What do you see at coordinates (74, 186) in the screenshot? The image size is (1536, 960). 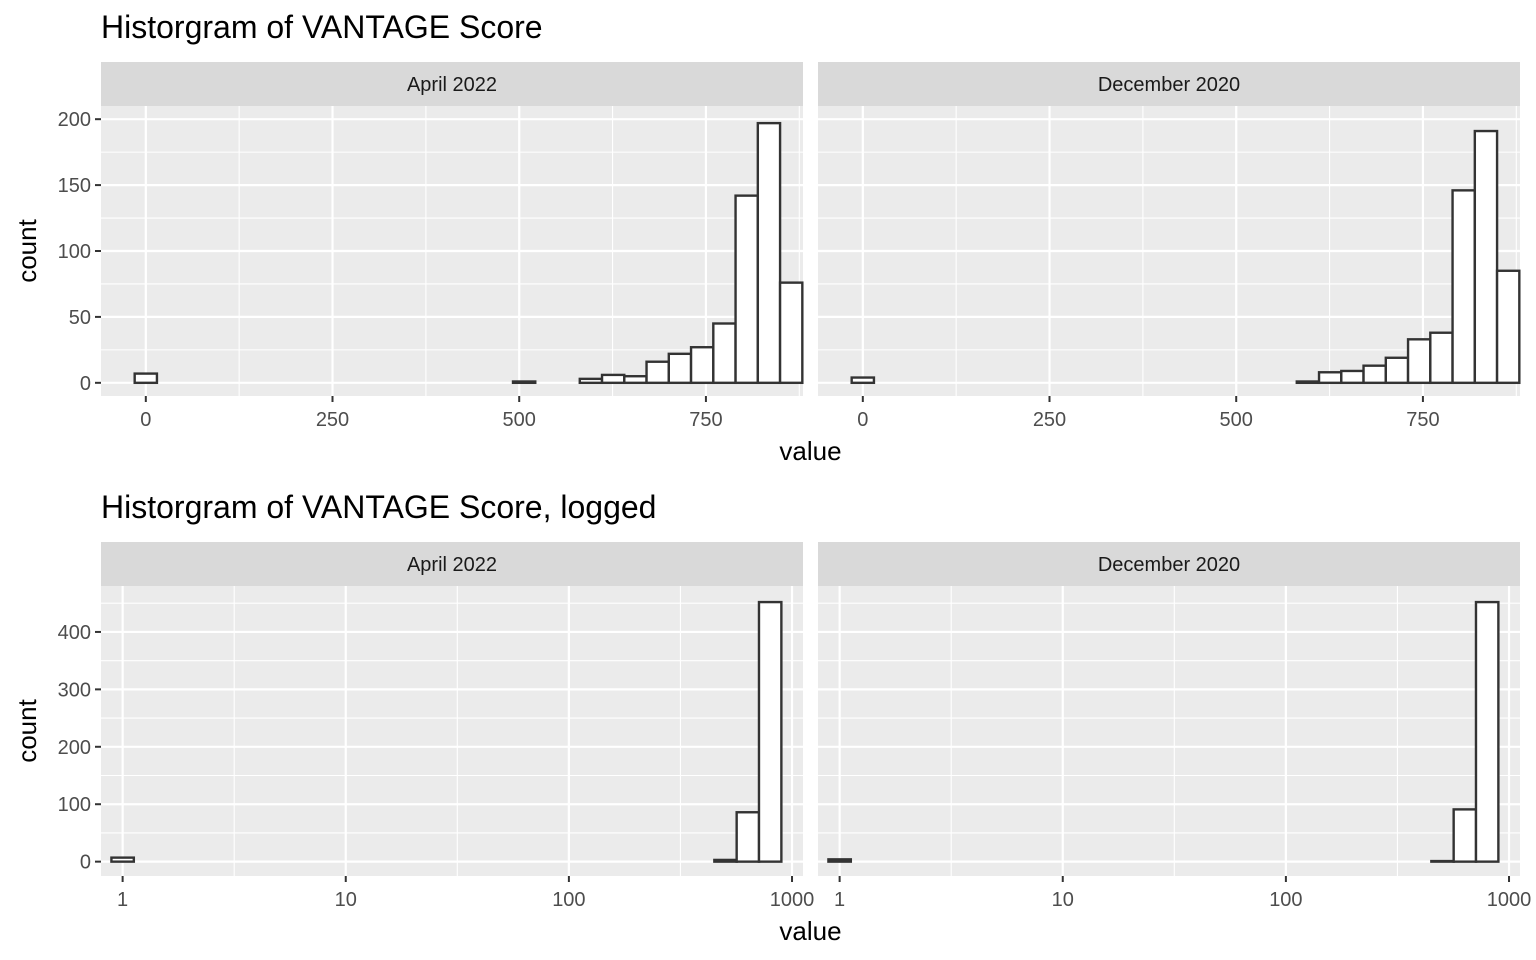 I see `y-tick-label: 150` at bounding box center [74, 186].